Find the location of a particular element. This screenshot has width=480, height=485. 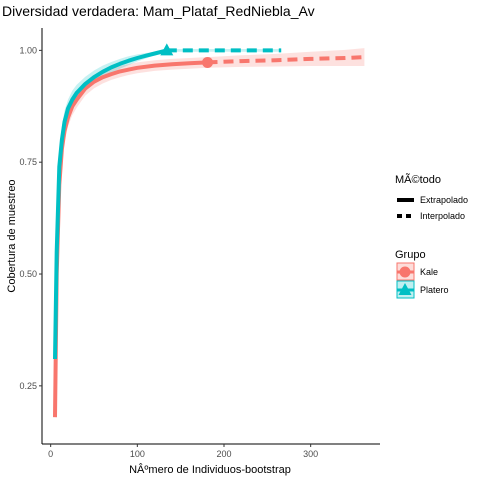

observed-point-kale is located at coordinates (207, 62).